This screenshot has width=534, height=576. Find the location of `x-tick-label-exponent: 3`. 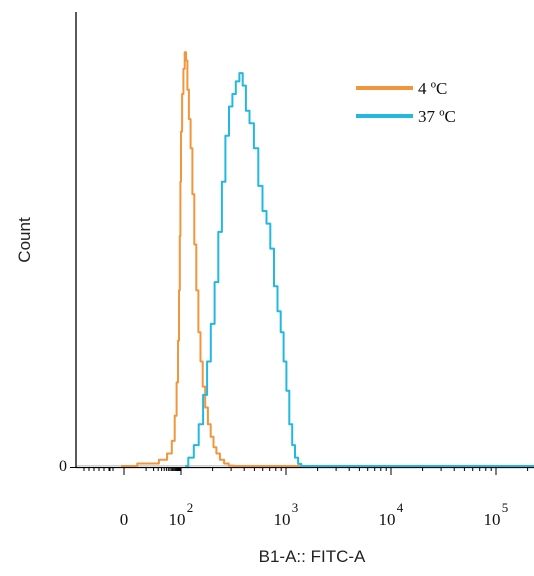

x-tick-label-exponent: 3 is located at coordinates (295, 507).